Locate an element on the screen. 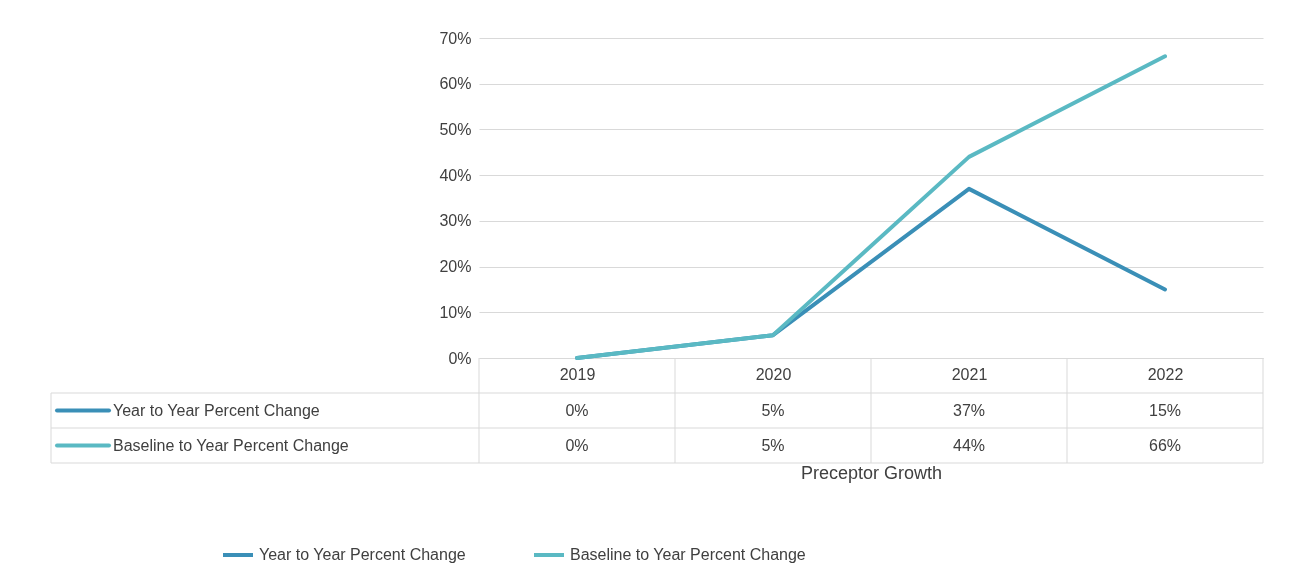  data-label: 66% is located at coordinates (1165, 445).